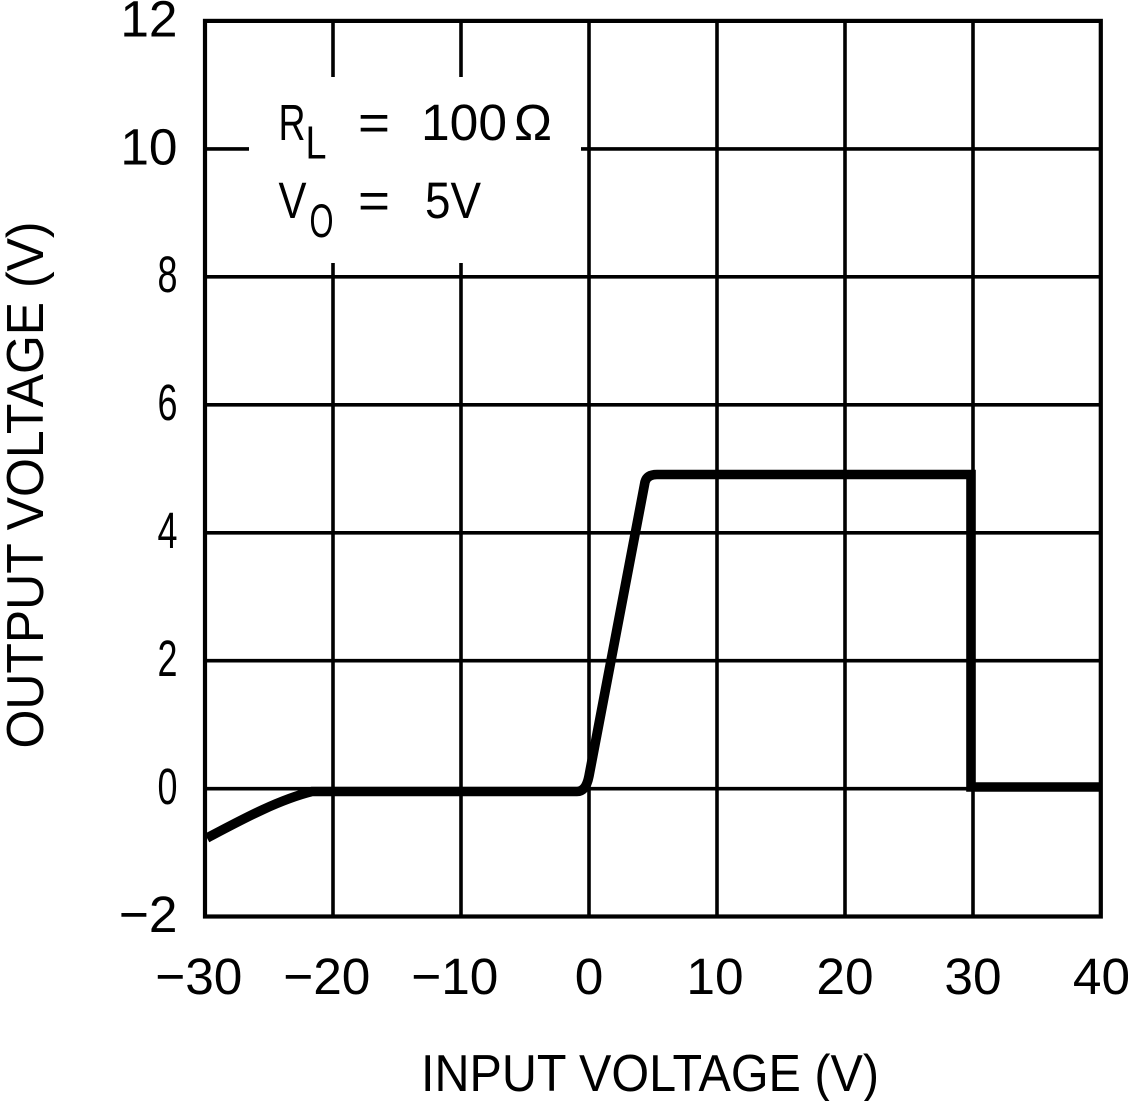 Image resolution: width=1128 pixels, height=1101 pixels. Describe the element at coordinates (453, 200) in the screenshot. I see `svg-text: 5V` at that location.